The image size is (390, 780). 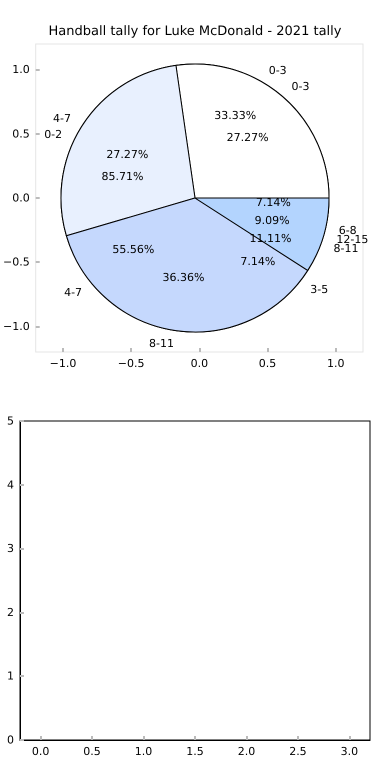 What do you see at coordinates (10, 485) in the screenshot?
I see `y-tick-label: 4` at bounding box center [10, 485].